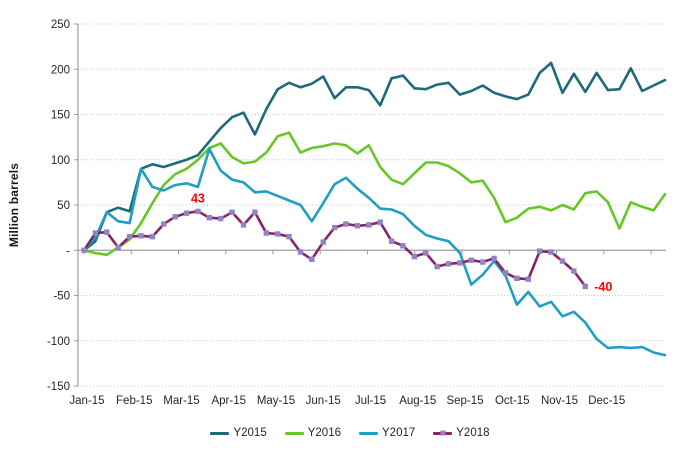 The width and height of the screenshot is (700, 456). What do you see at coordinates (60, 70) in the screenshot?
I see `y-tick-label: 200` at bounding box center [60, 70].